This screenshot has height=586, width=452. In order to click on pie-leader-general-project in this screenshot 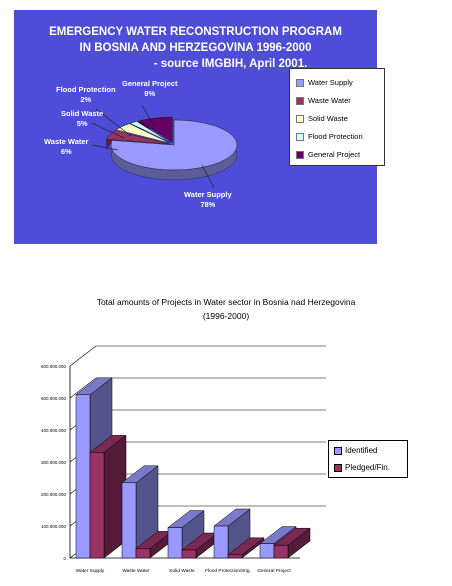, I will do `click(148, 115)`.